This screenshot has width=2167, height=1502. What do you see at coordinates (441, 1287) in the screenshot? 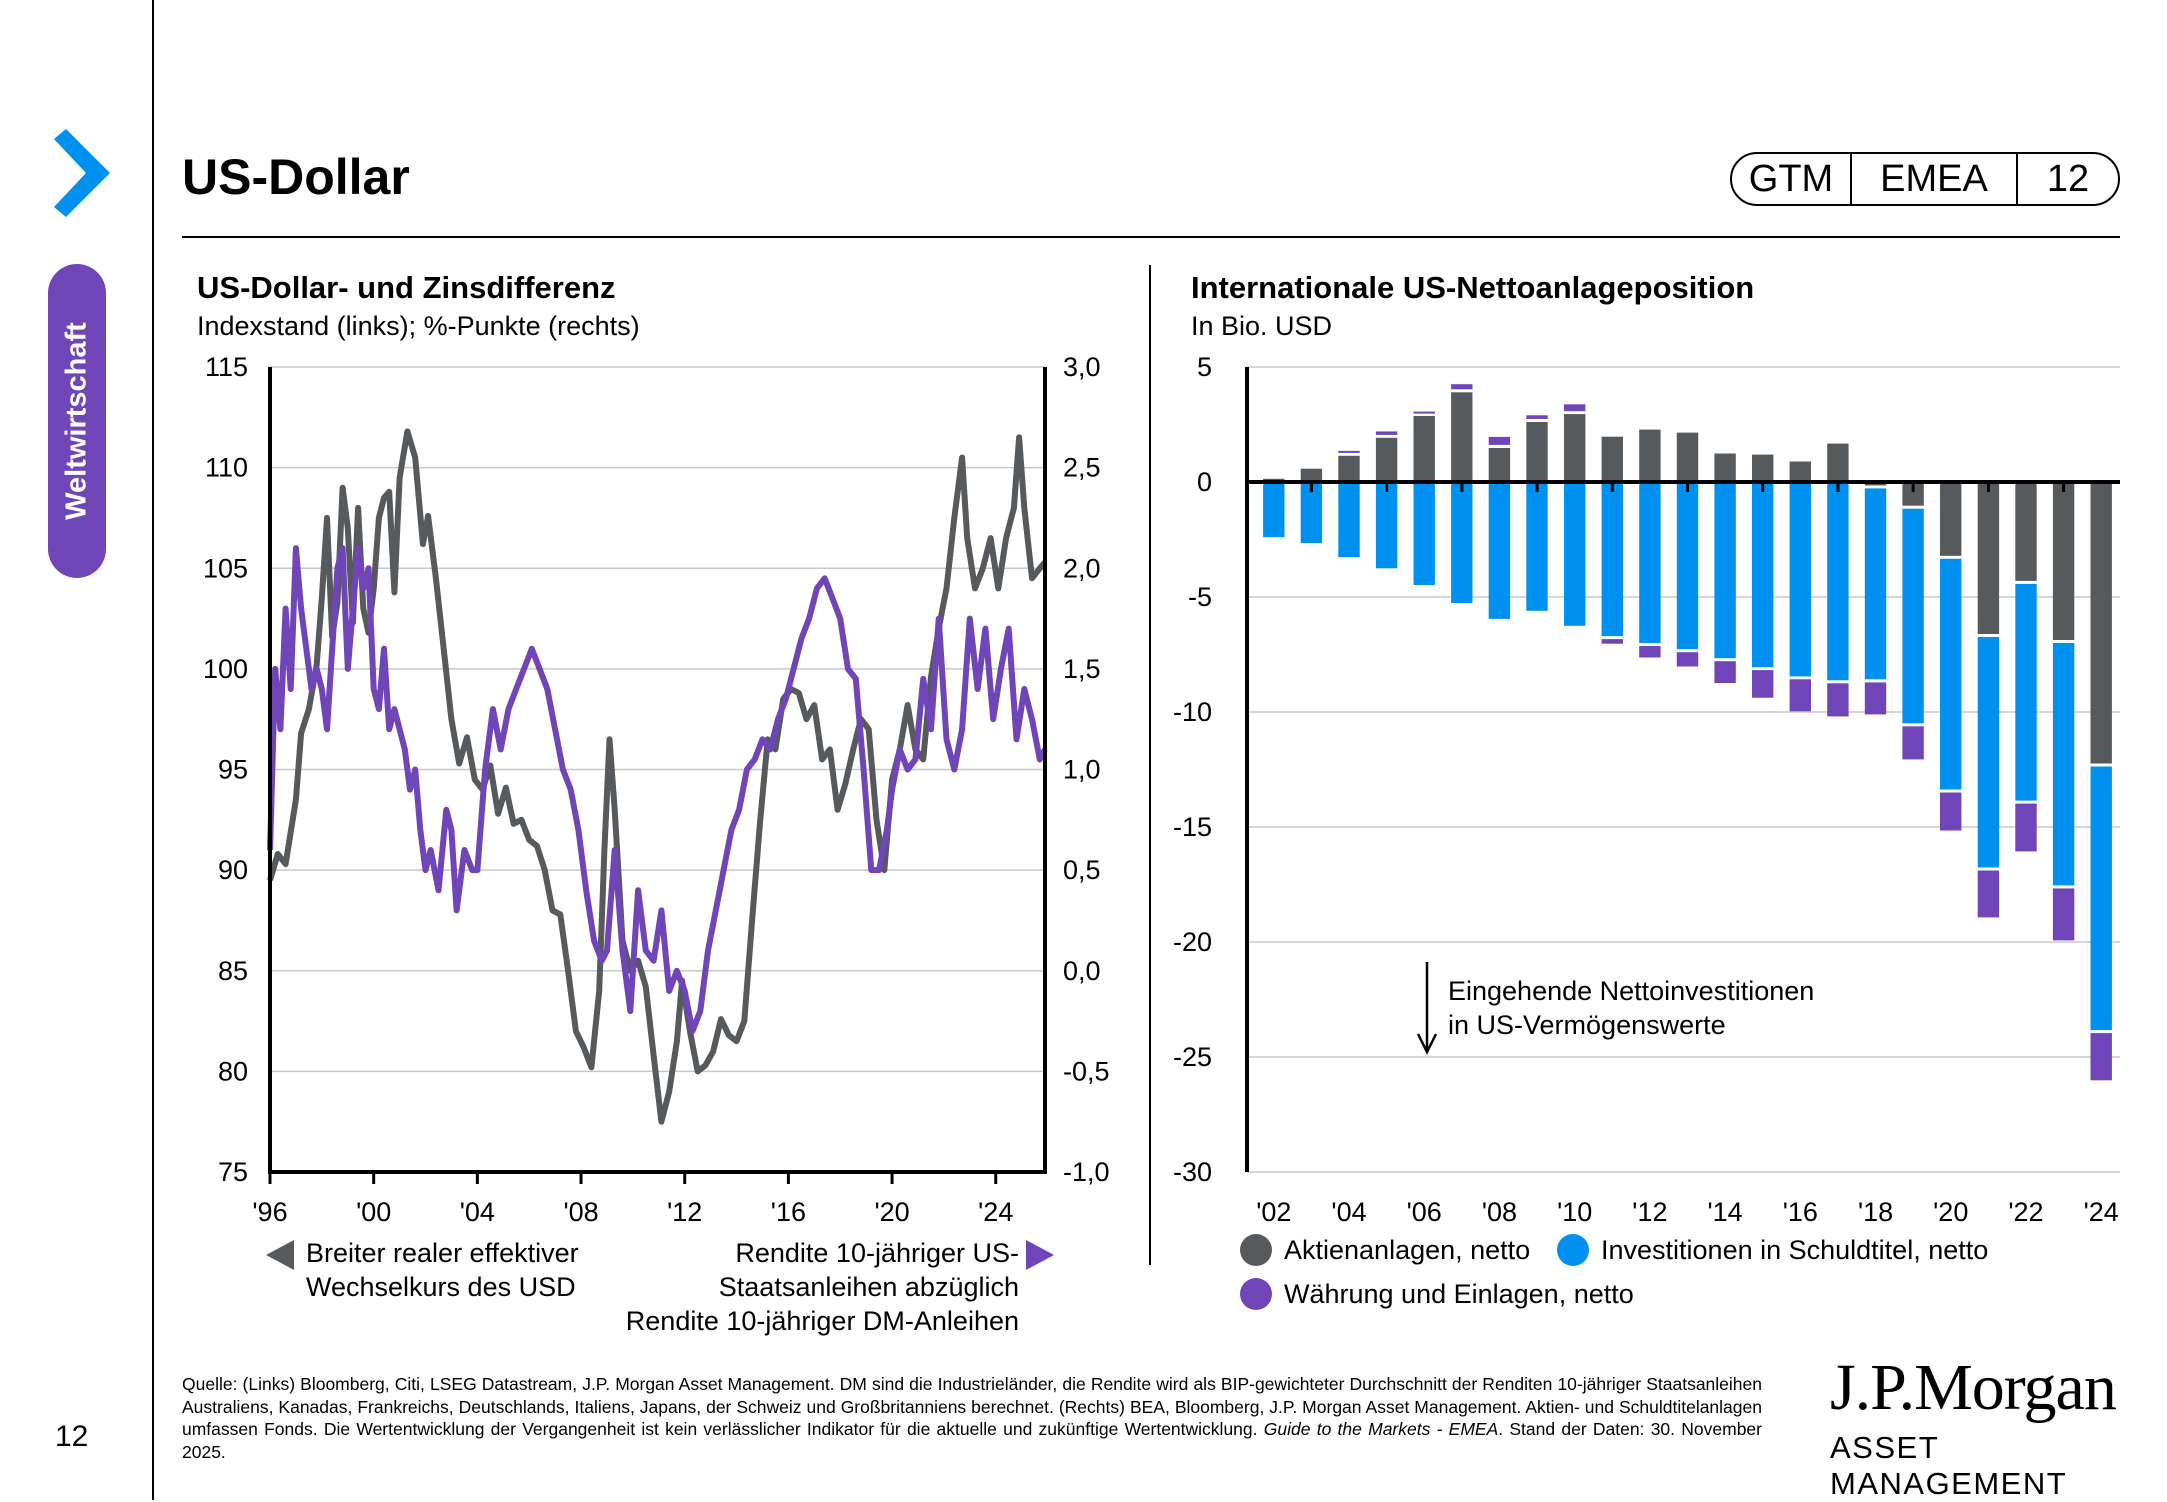
I see `legend-line: Wechselkurs des USD` at bounding box center [441, 1287].